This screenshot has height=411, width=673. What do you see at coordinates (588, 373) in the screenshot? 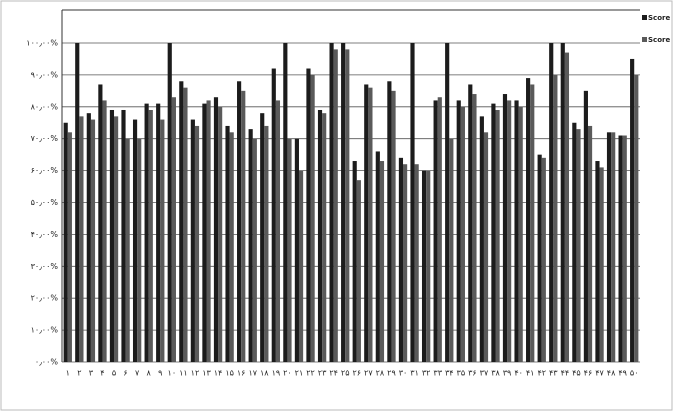
I see `x-tick-label: ۴۶` at bounding box center [588, 373].